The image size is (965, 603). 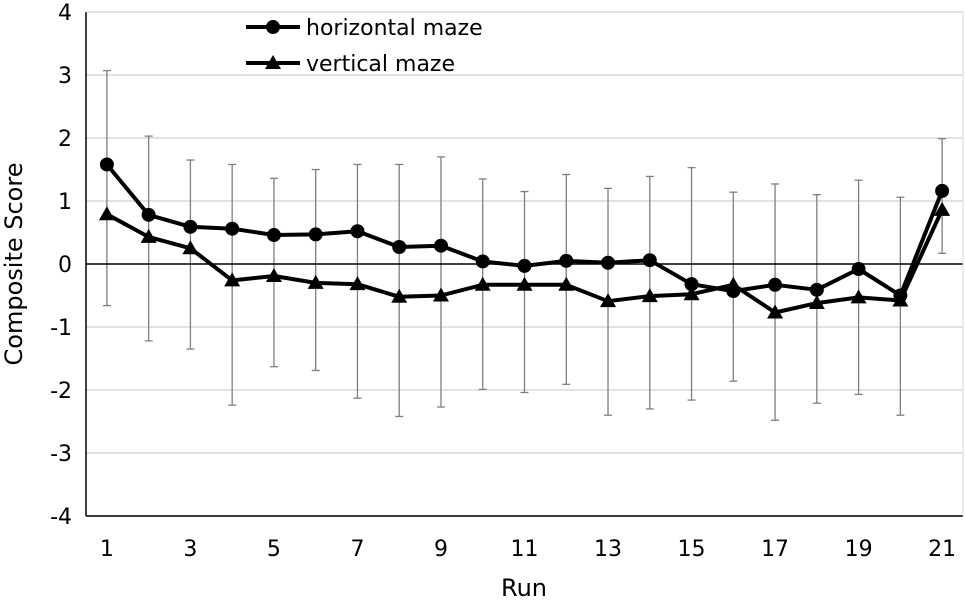 I want to click on y-tick-label: 1, so click(x=65, y=202).